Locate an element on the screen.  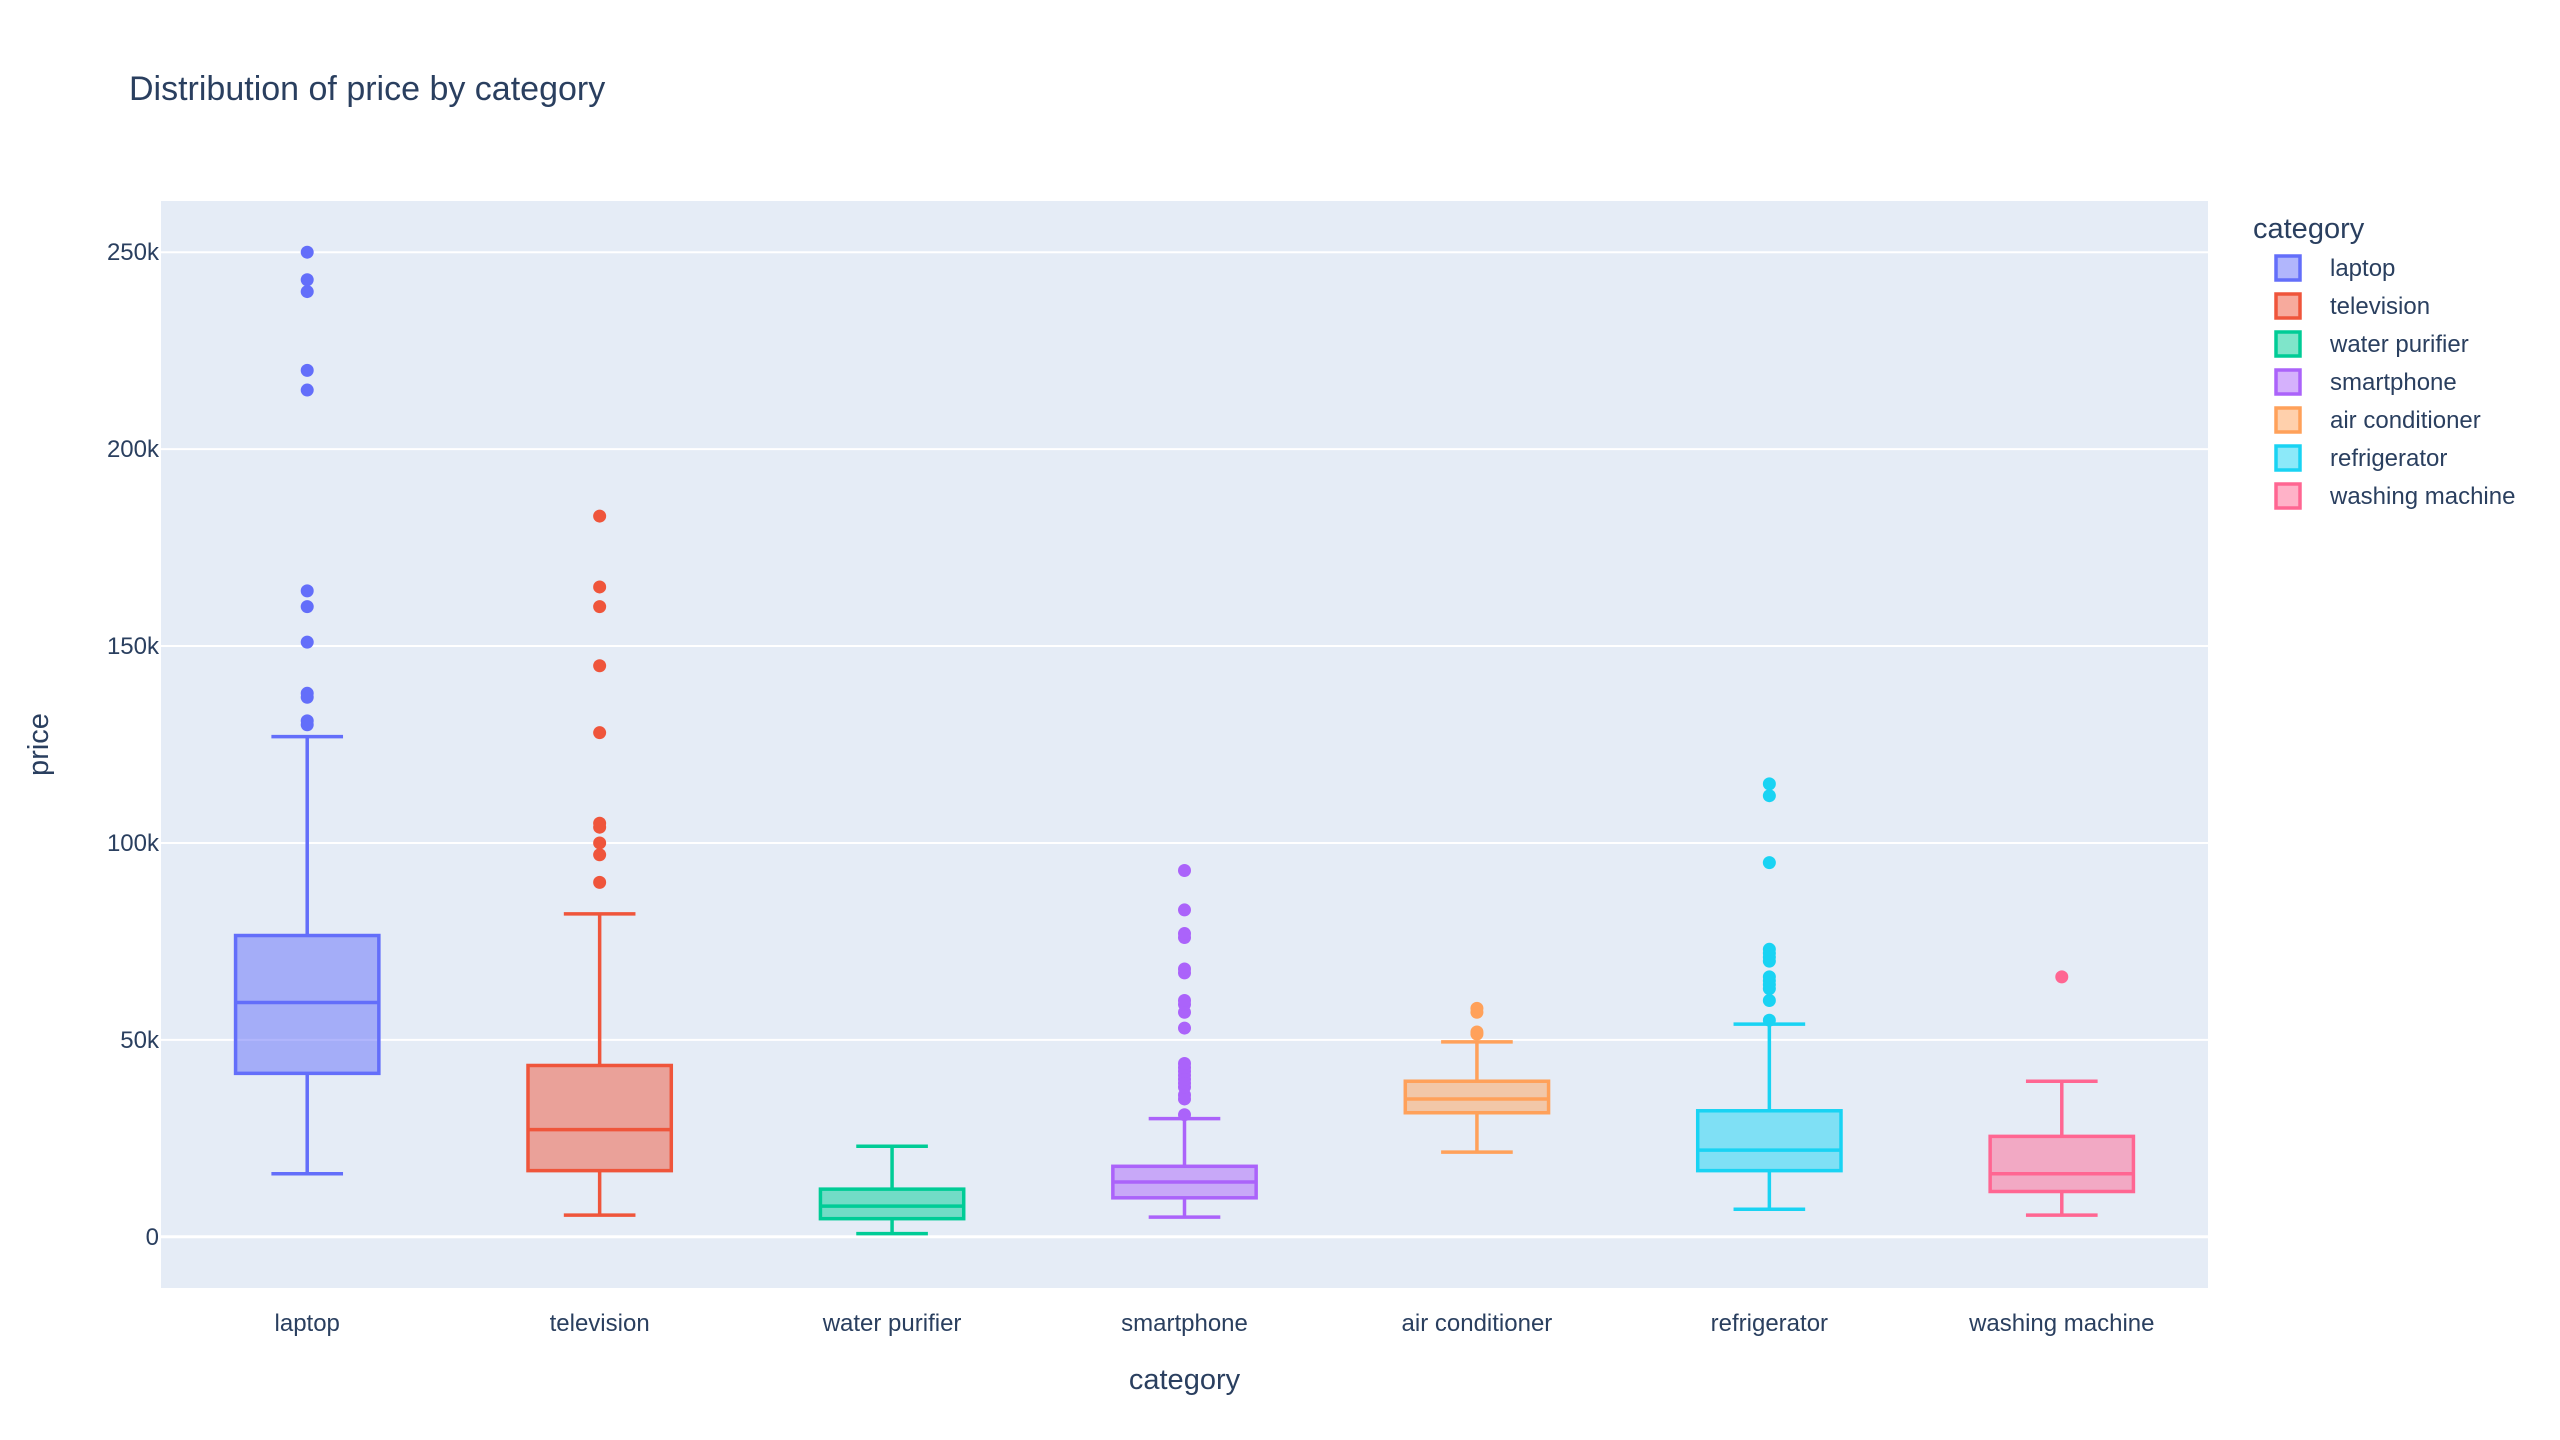
x-tick-label: laptop is located at coordinates (307, 1323).